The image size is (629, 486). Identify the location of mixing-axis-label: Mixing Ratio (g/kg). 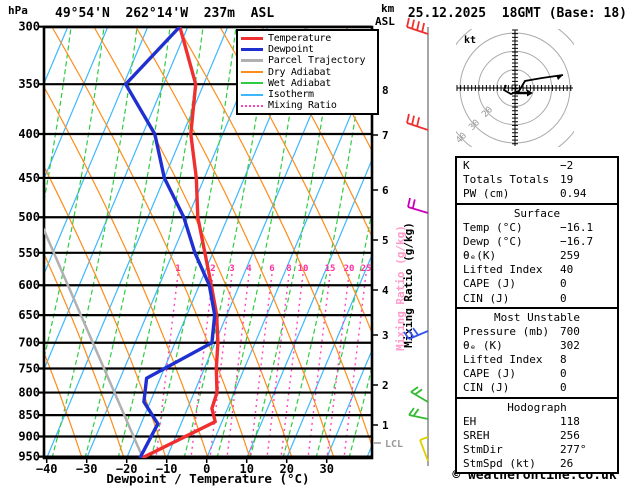
(408, 285).